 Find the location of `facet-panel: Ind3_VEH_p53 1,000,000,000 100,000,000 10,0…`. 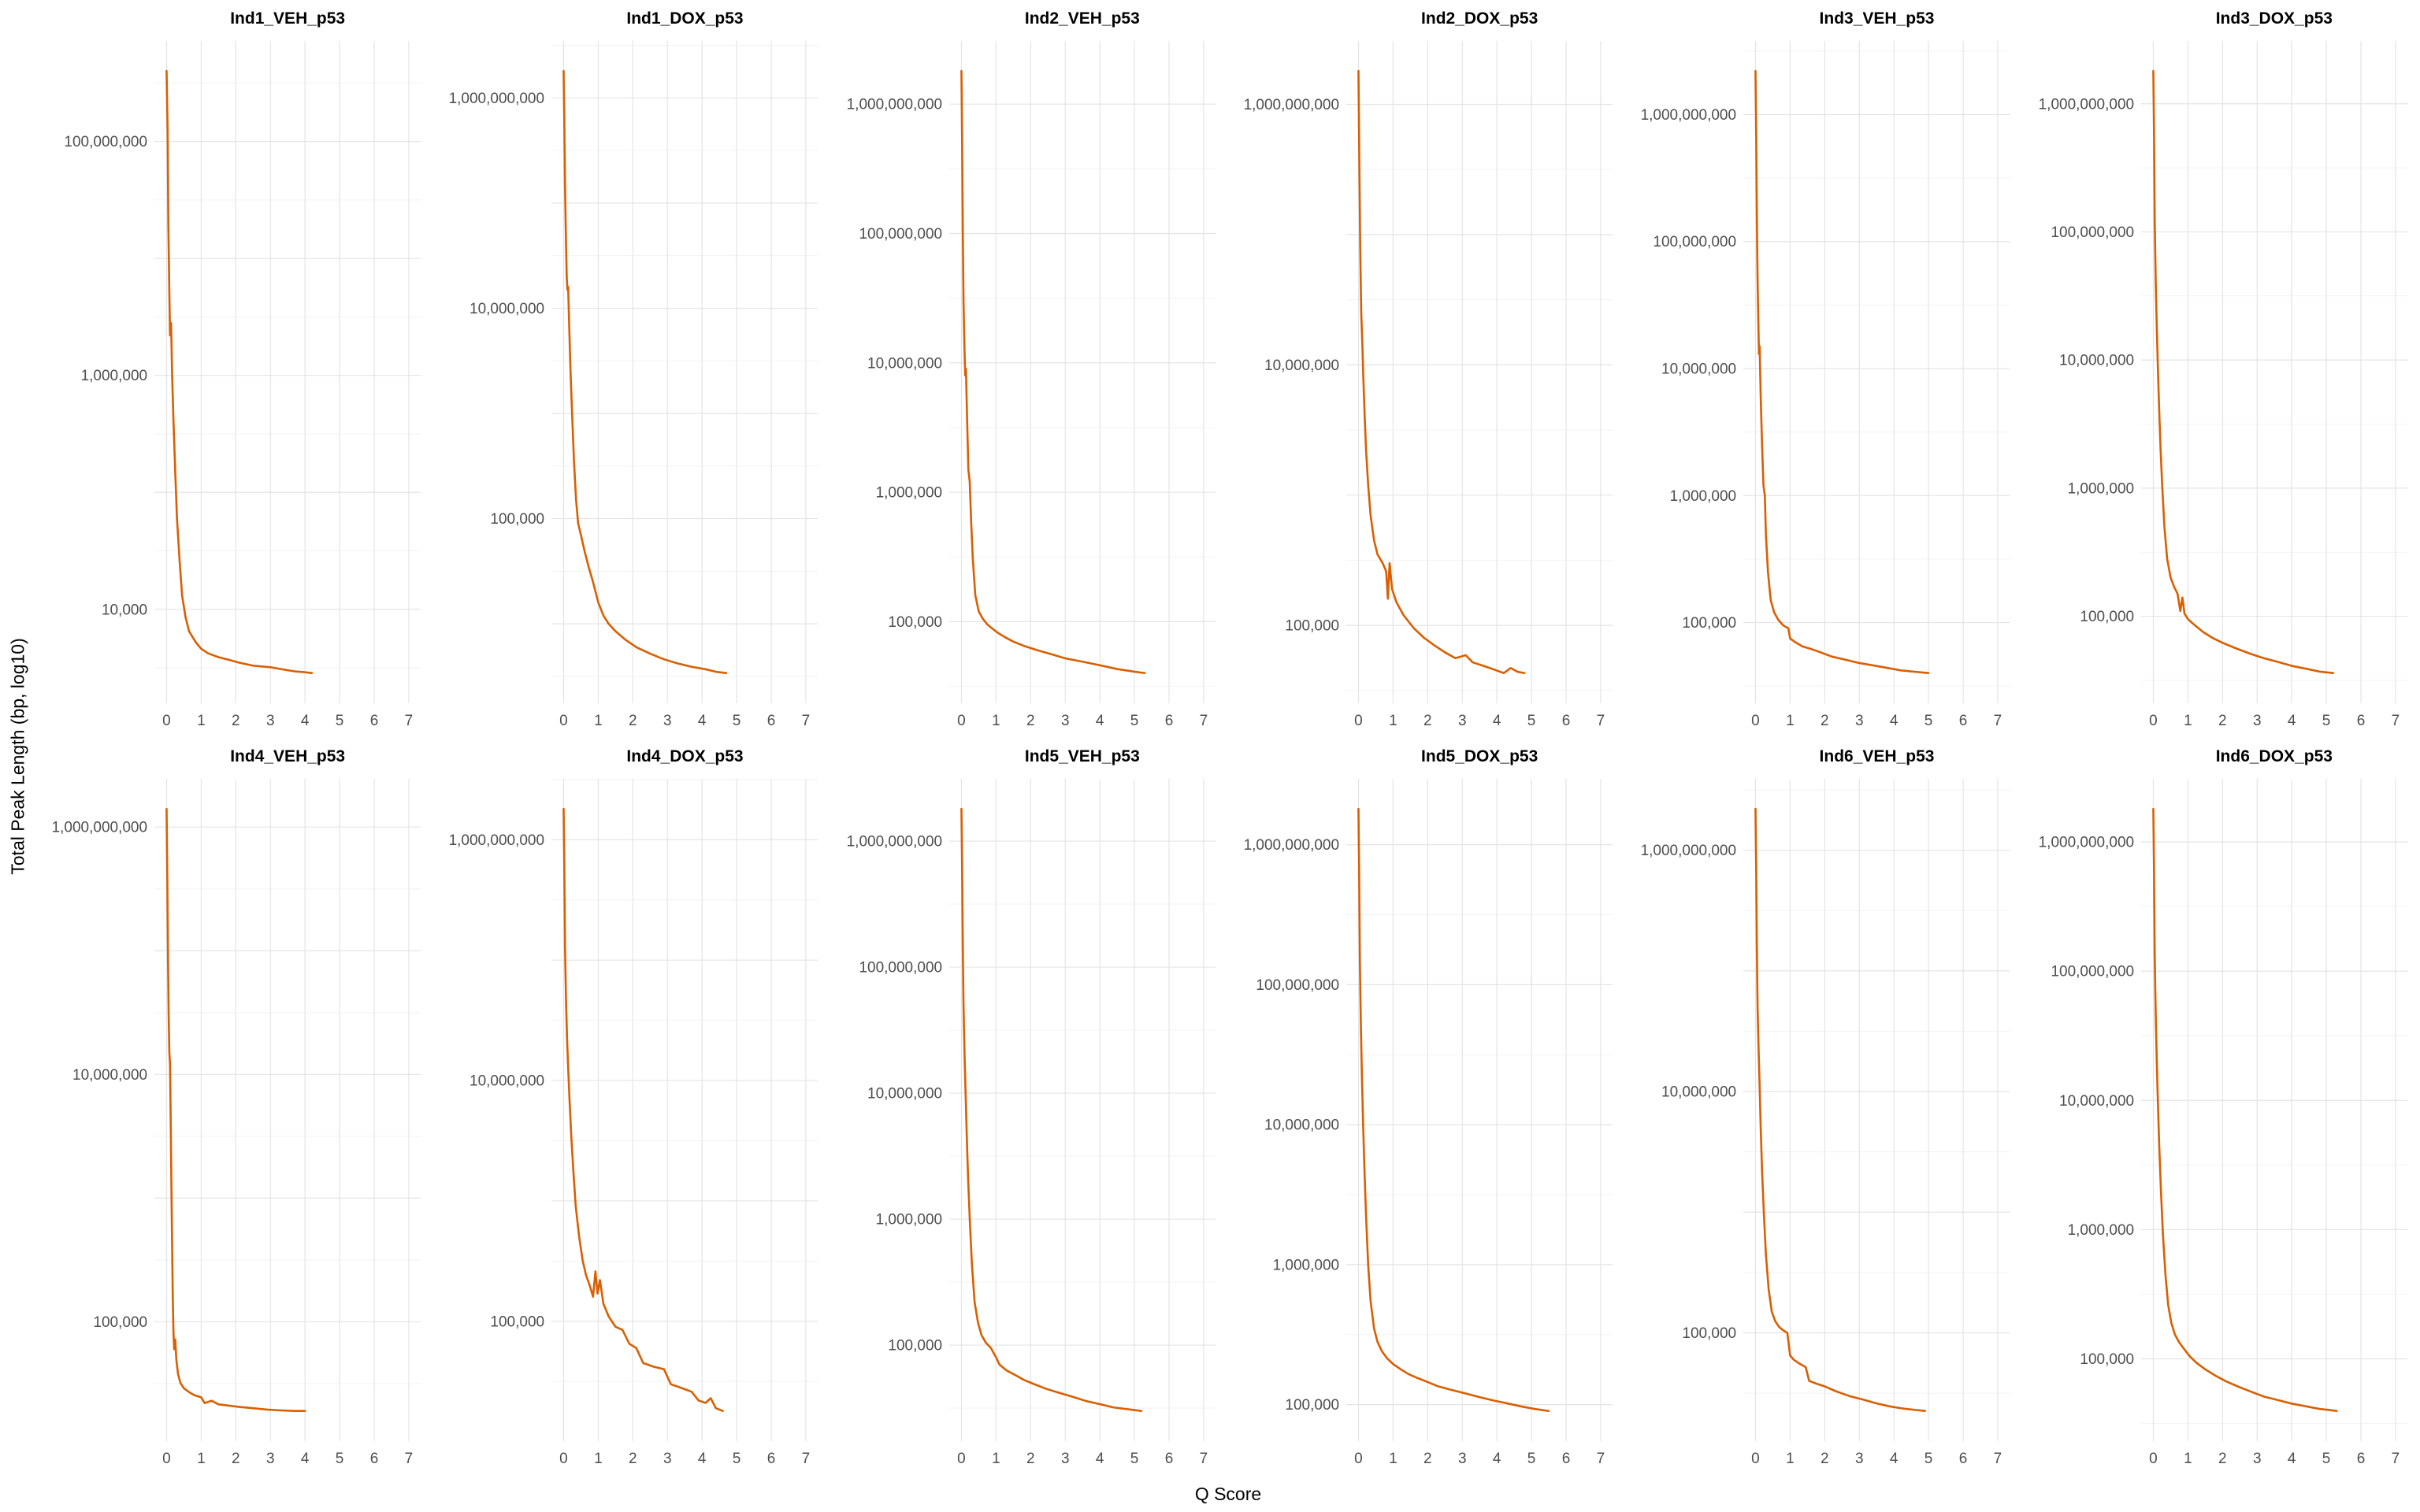

facet-panel: Ind3_VEH_p53 1,000,000,000 100,000,000 10,0… is located at coordinates (1824, 369).